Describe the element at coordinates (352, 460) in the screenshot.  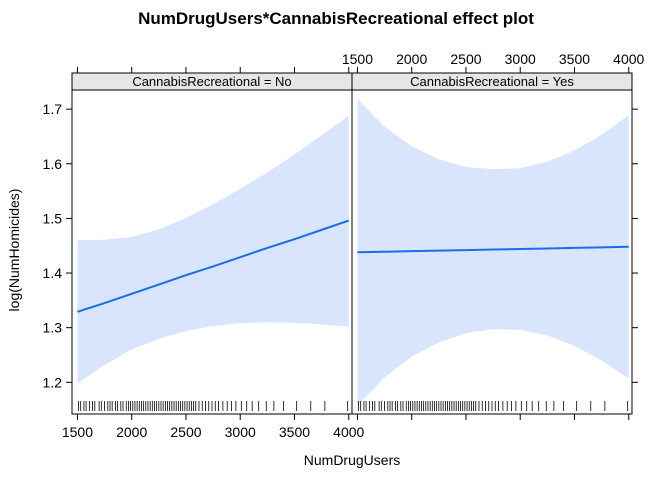
I see `x-axis-title: NumDrugUsers` at that location.